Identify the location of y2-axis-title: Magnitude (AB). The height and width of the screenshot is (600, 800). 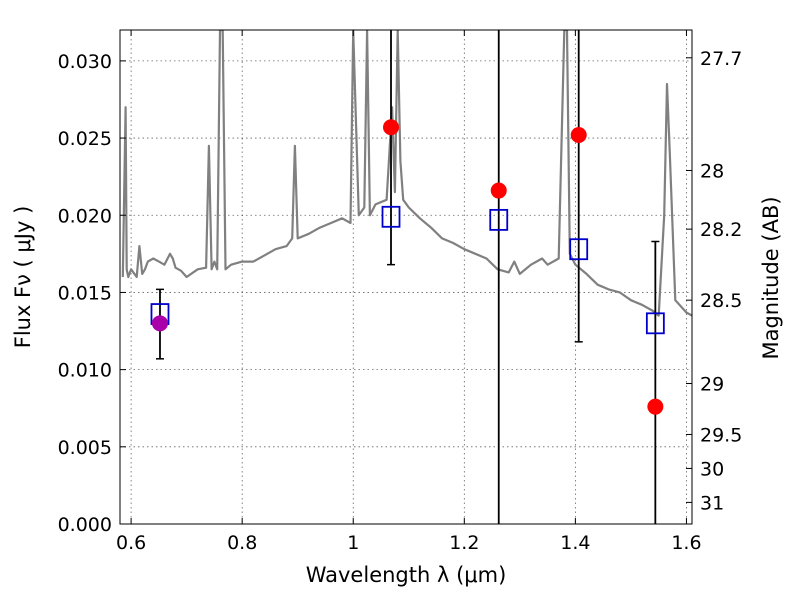
(771, 277).